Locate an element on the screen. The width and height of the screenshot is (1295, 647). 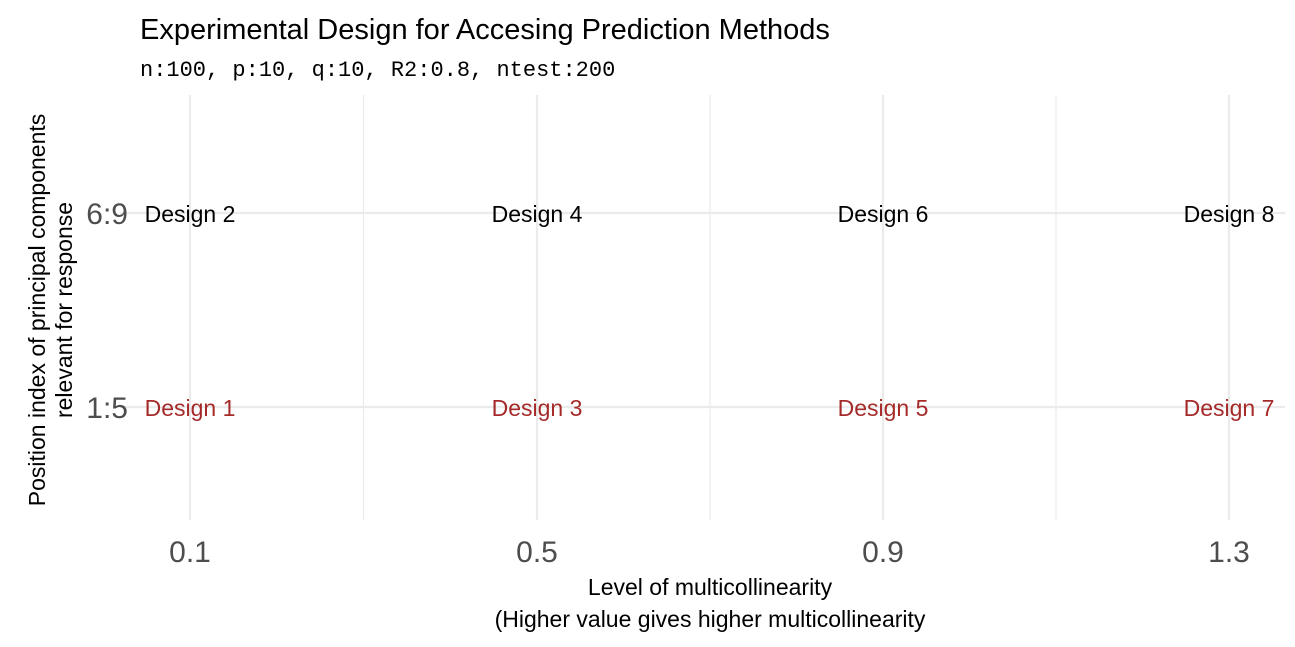
design-label: Design 4 is located at coordinates (537, 214).